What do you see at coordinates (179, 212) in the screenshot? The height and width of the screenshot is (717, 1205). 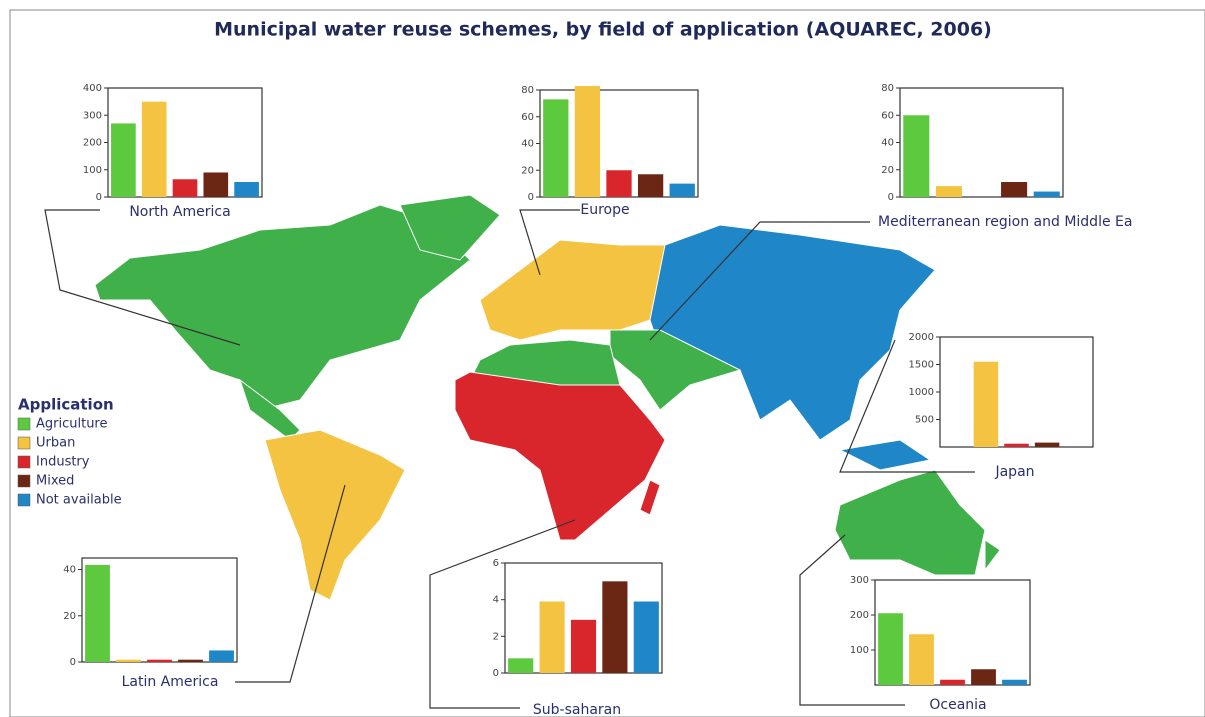 I see `region-label: North America` at bounding box center [179, 212].